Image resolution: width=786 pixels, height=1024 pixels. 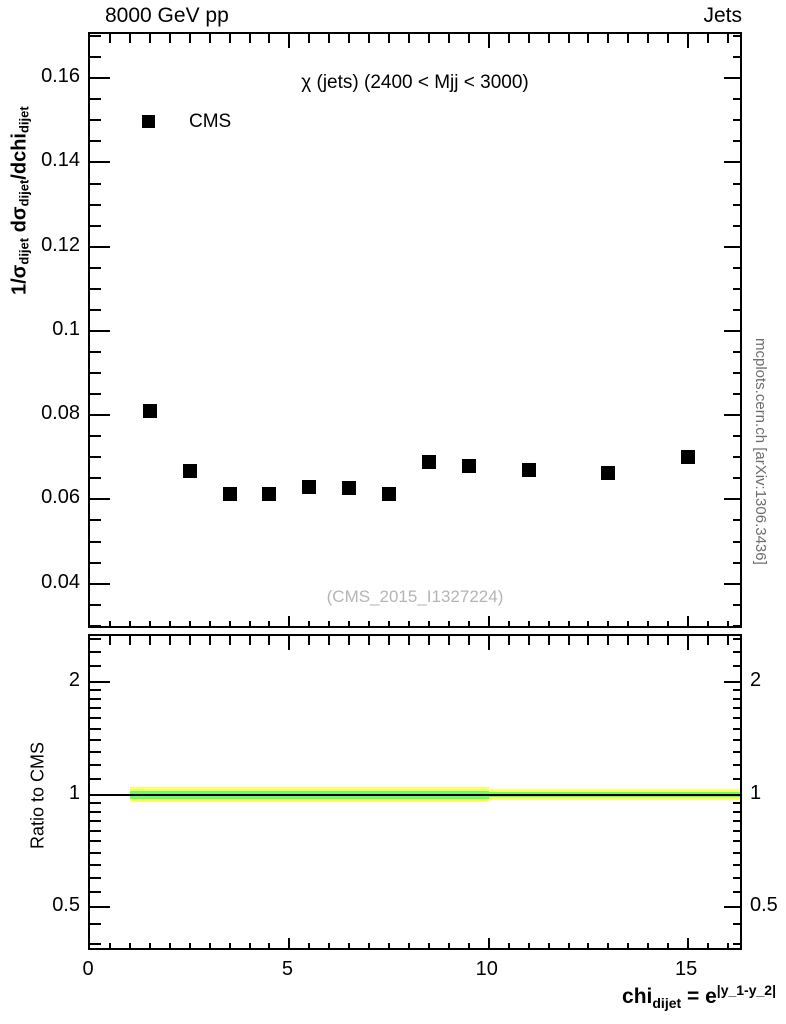 I want to click on ratio-y-axis-tick-label: 0.5, so click(x=66, y=905).